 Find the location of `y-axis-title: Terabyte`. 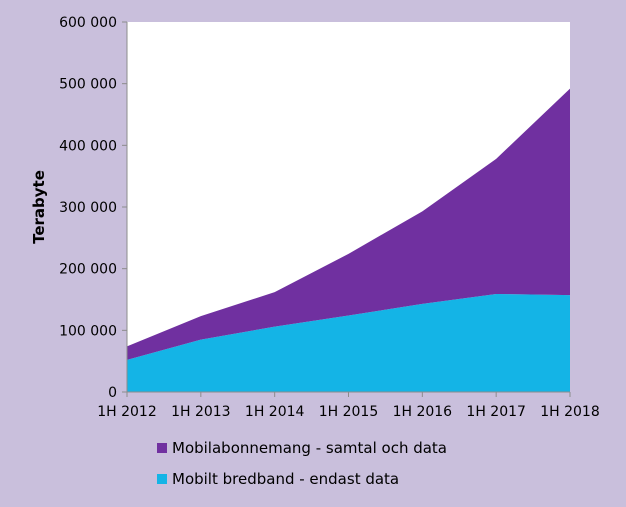

y-axis-title: Terabyte is located at coordinates (39, 207).